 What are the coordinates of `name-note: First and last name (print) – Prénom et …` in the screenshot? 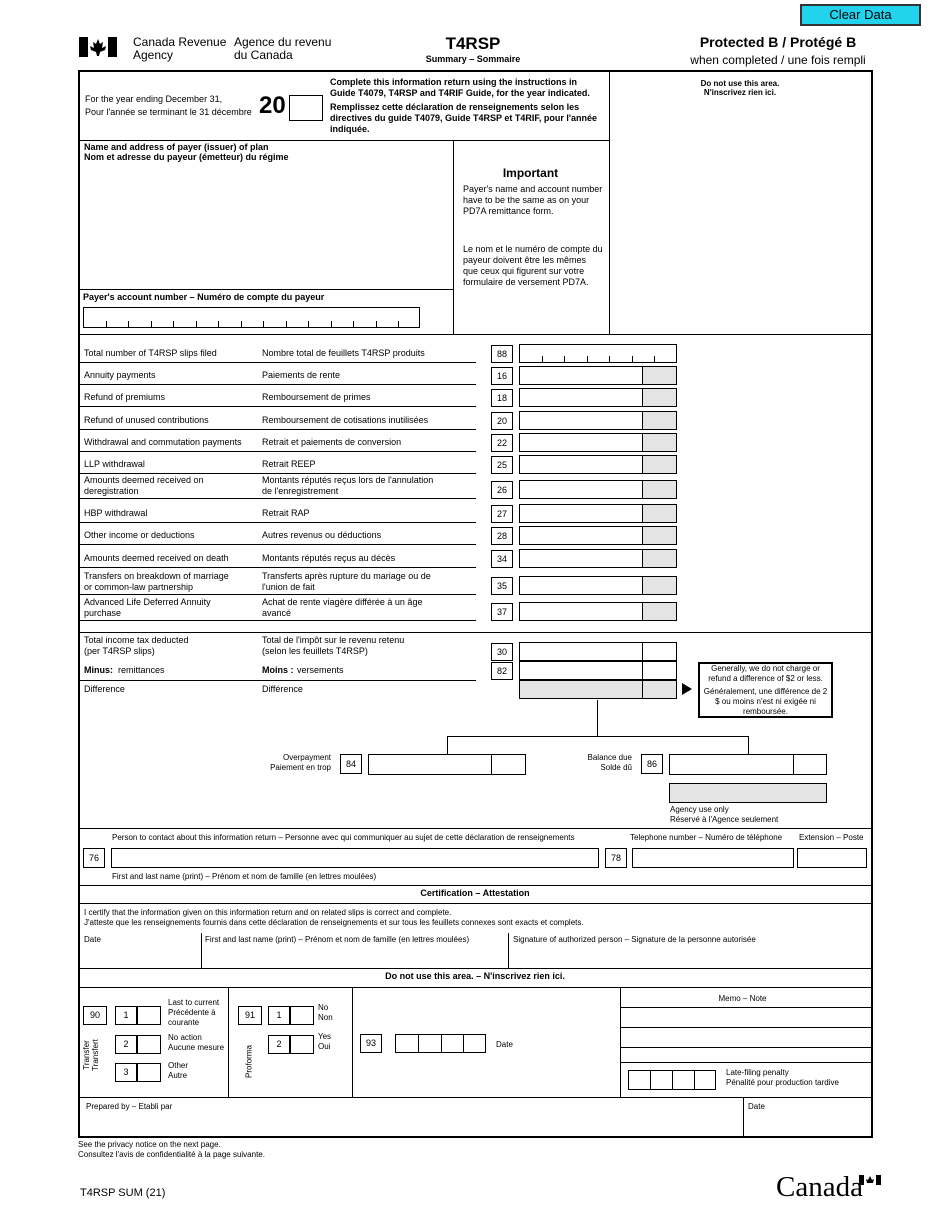 It's located at (244, 876).